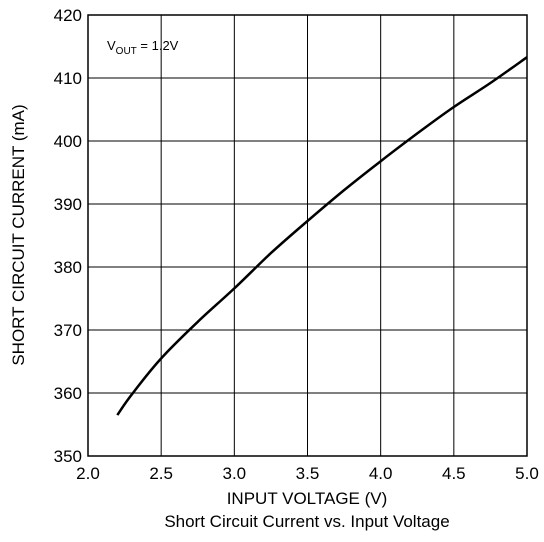  I want to click on x-tick-labels: 2.0 2.5 3.0 3.5 4.0 4.5 5.0, so click(307, 473).